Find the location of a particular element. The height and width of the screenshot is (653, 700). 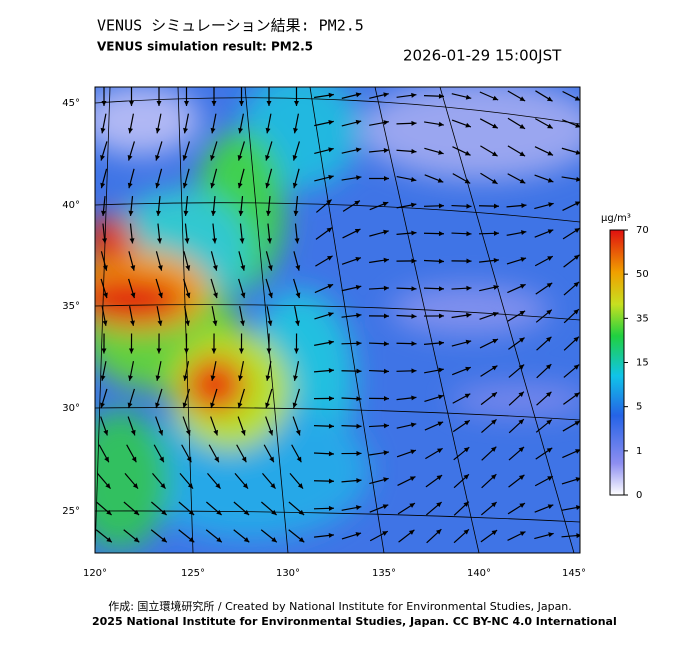

colorbar-tick-label: 1 is located at coordinates (639, 451).